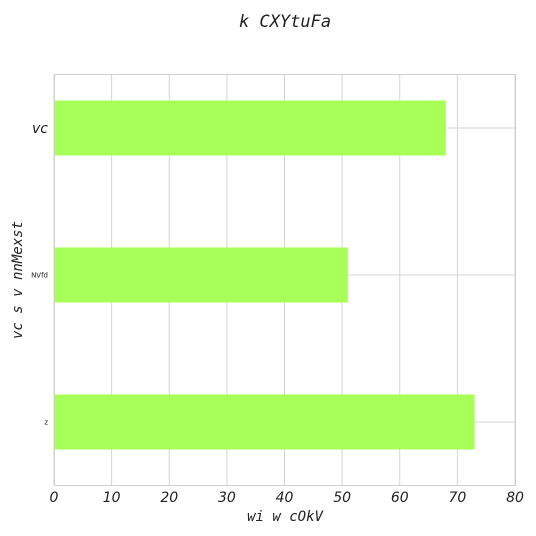 The image size is (536, 536). What do you see at coordinates (515, 498) in the screenshot?
I see `x-tick-label: 80` at bounding box center [515, 498].